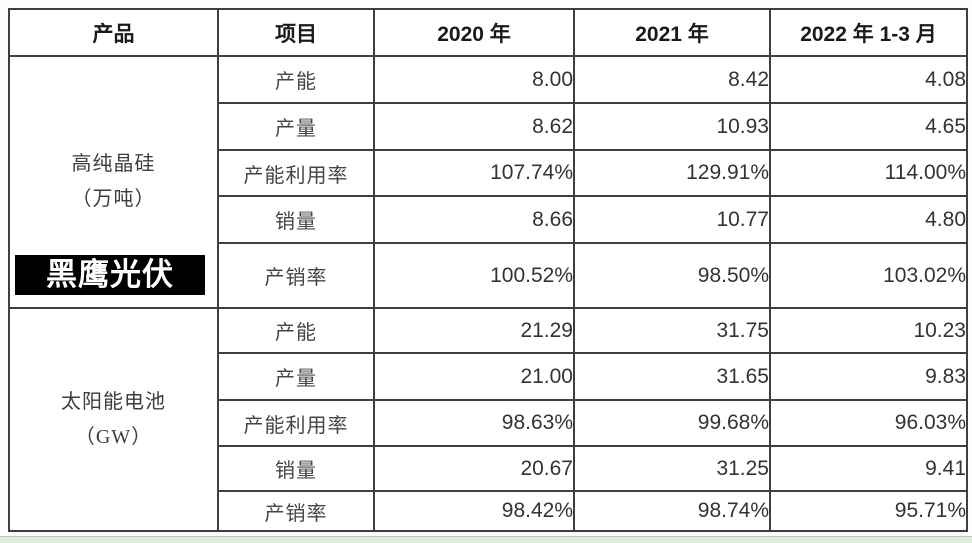 The height and width of the screenshot is (543, 972). I want to click on product-cell-solar-cell: 太阳能电池 （GW）, so click(113, 419).